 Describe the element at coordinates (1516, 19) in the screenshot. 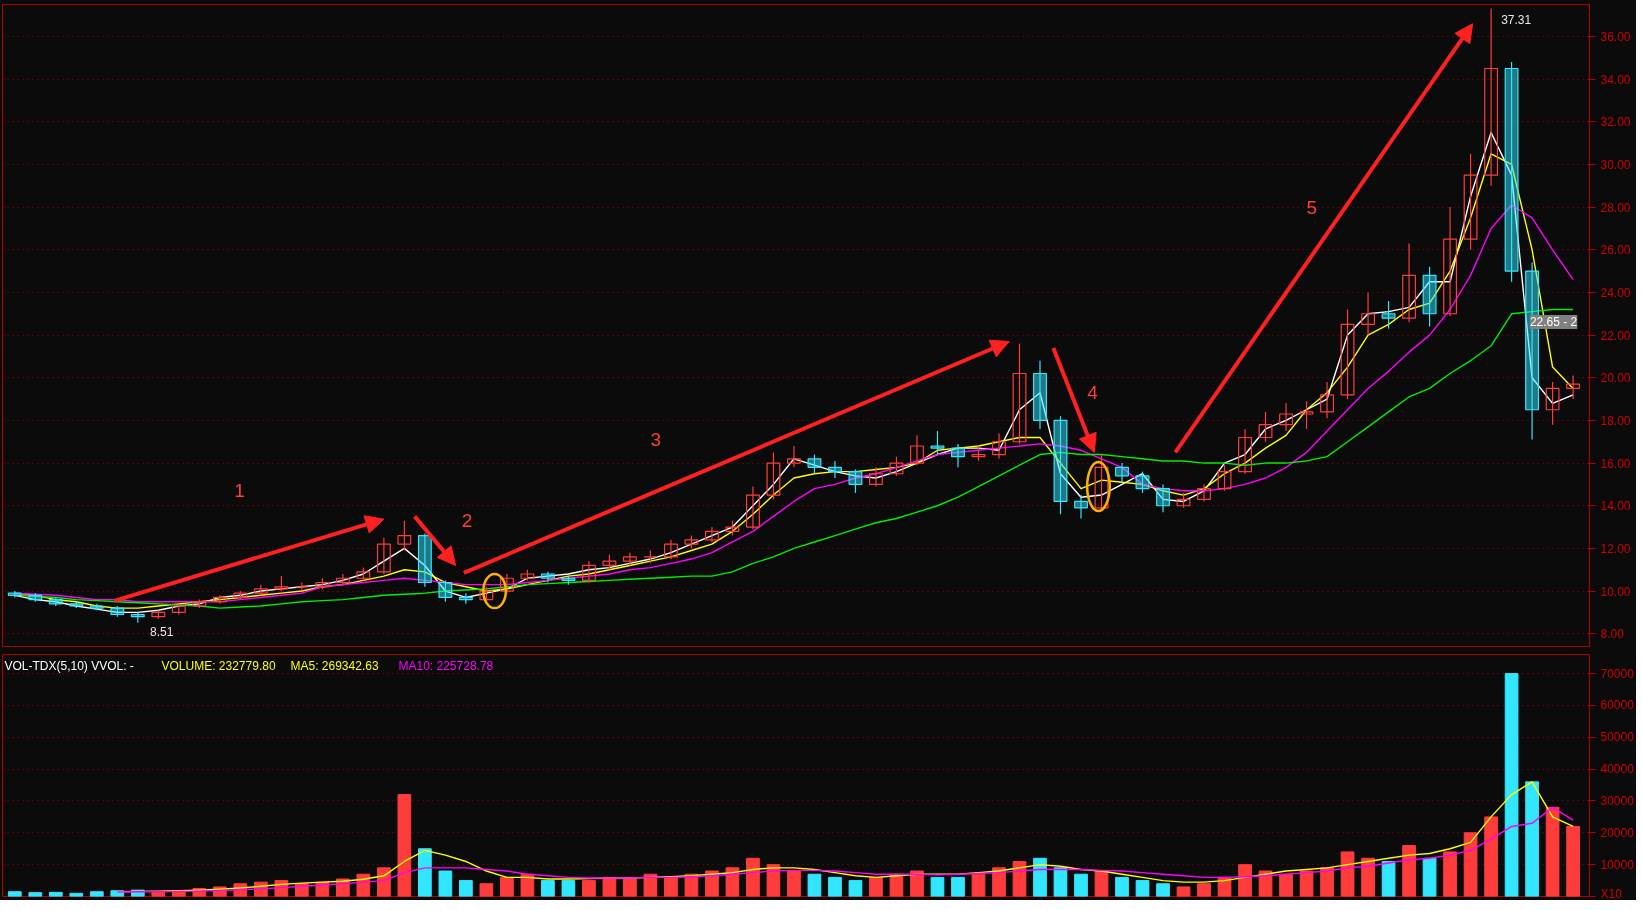

I see `annotation: 37.31` at that location.